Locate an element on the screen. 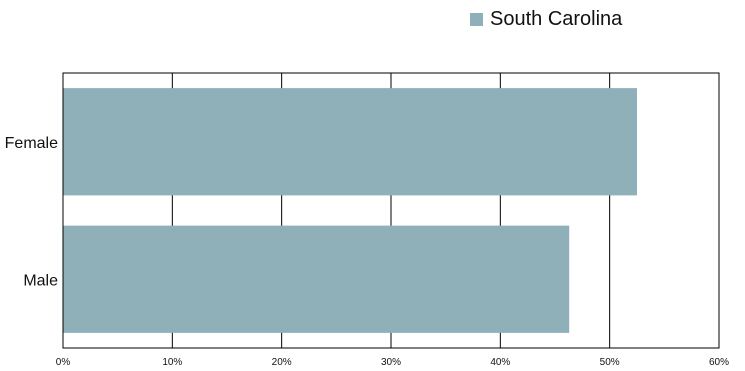 Image resolution: width=745 pixels, height=371 pixels. x-tick-label: 10% is located at coordinates (172, 362).